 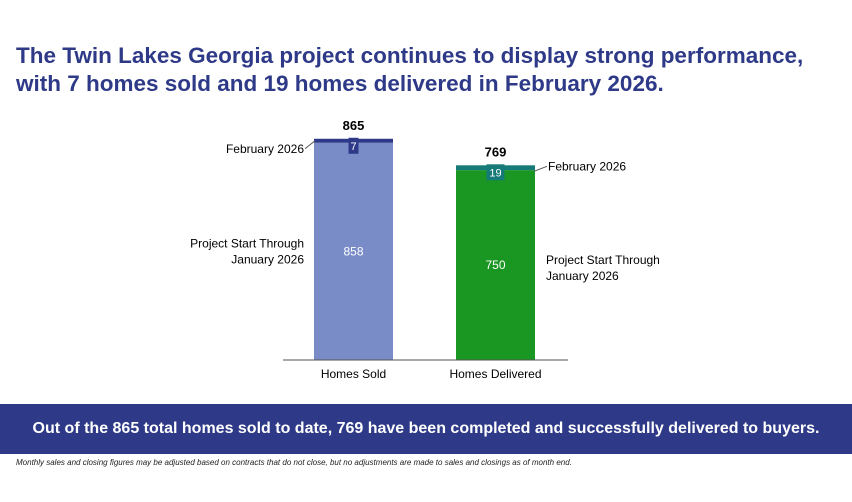 What do you see at coordinates (587, 166) in the screenshot?
I see `segment-label-delivered-month: February 2026` at bounding box center [587, 166].